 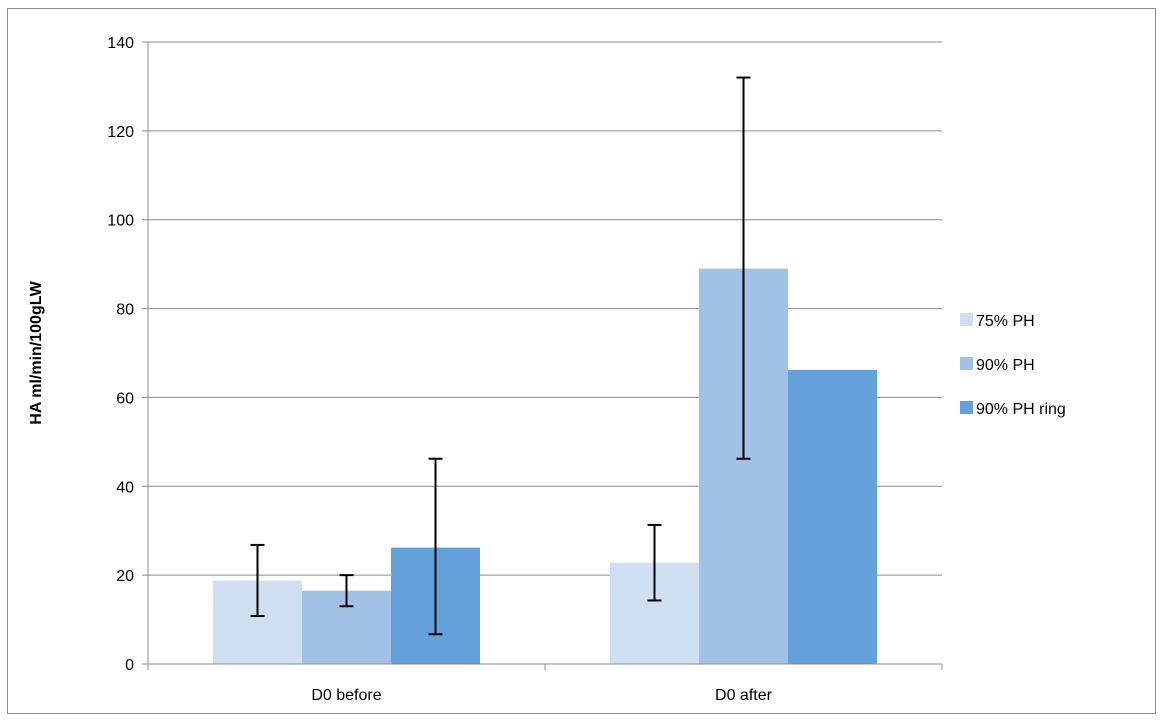 What do you see at coordinates (125, 487) in the screenshot?
I see `y-tick-label: 40` at bounding box center [125, 487].